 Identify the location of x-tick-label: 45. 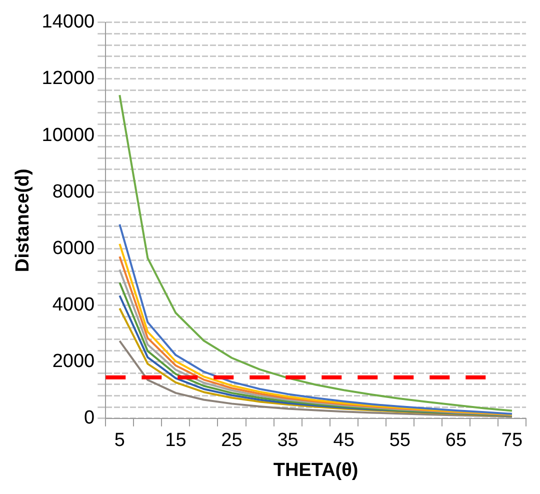
(343, 441).